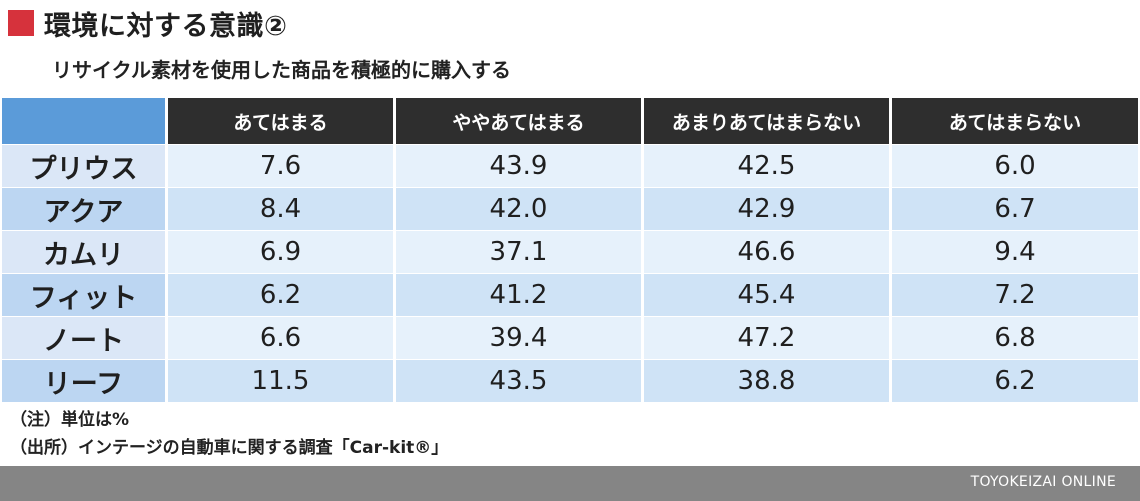  Describe the element at coordinates (282, 337) in the screenshot. I see `table-cell: 6.6` at that location.